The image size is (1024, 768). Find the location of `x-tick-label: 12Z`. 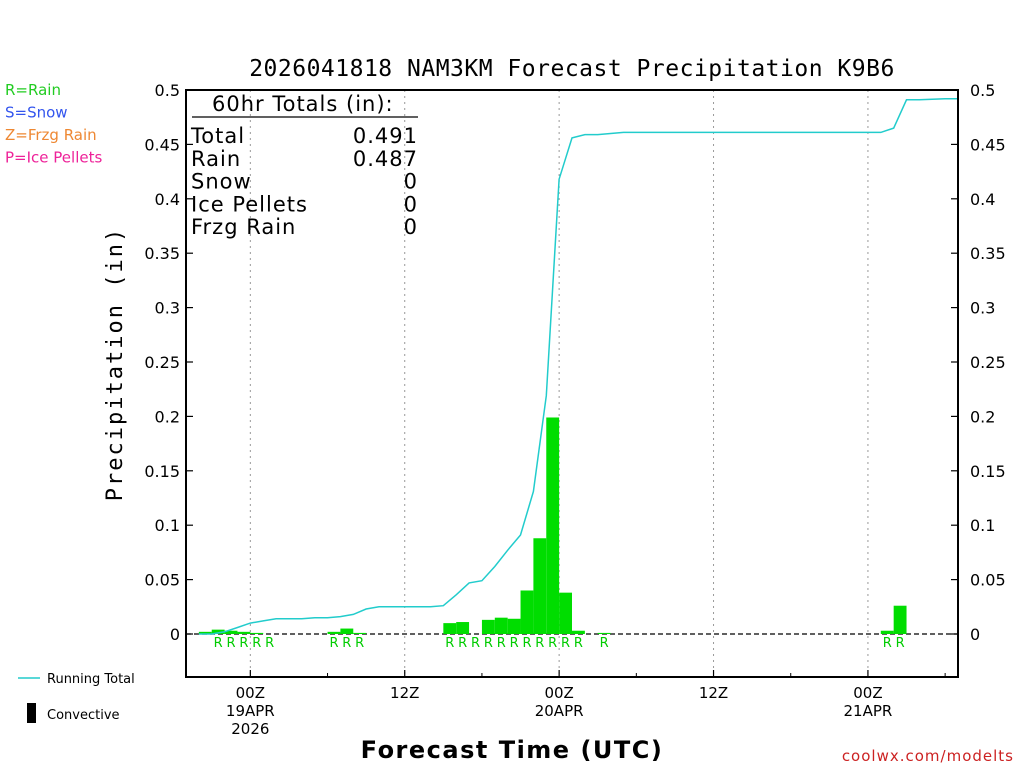

x-tick-label: 12Z is located at coordinates (404, 693).